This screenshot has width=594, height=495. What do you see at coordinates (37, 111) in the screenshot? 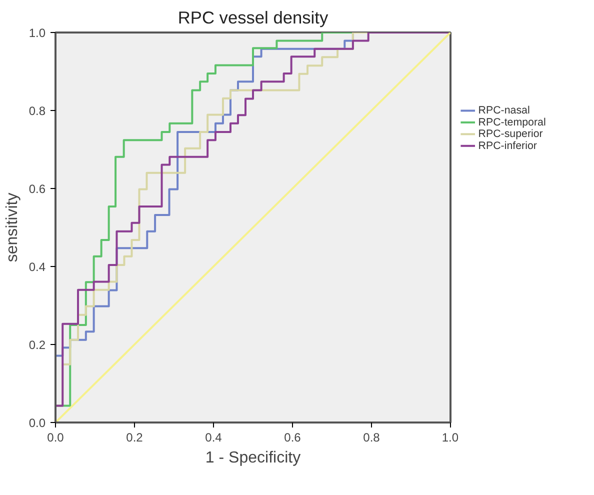
I see `y-tick-label: 0.8` at bounding box center [37, 111].